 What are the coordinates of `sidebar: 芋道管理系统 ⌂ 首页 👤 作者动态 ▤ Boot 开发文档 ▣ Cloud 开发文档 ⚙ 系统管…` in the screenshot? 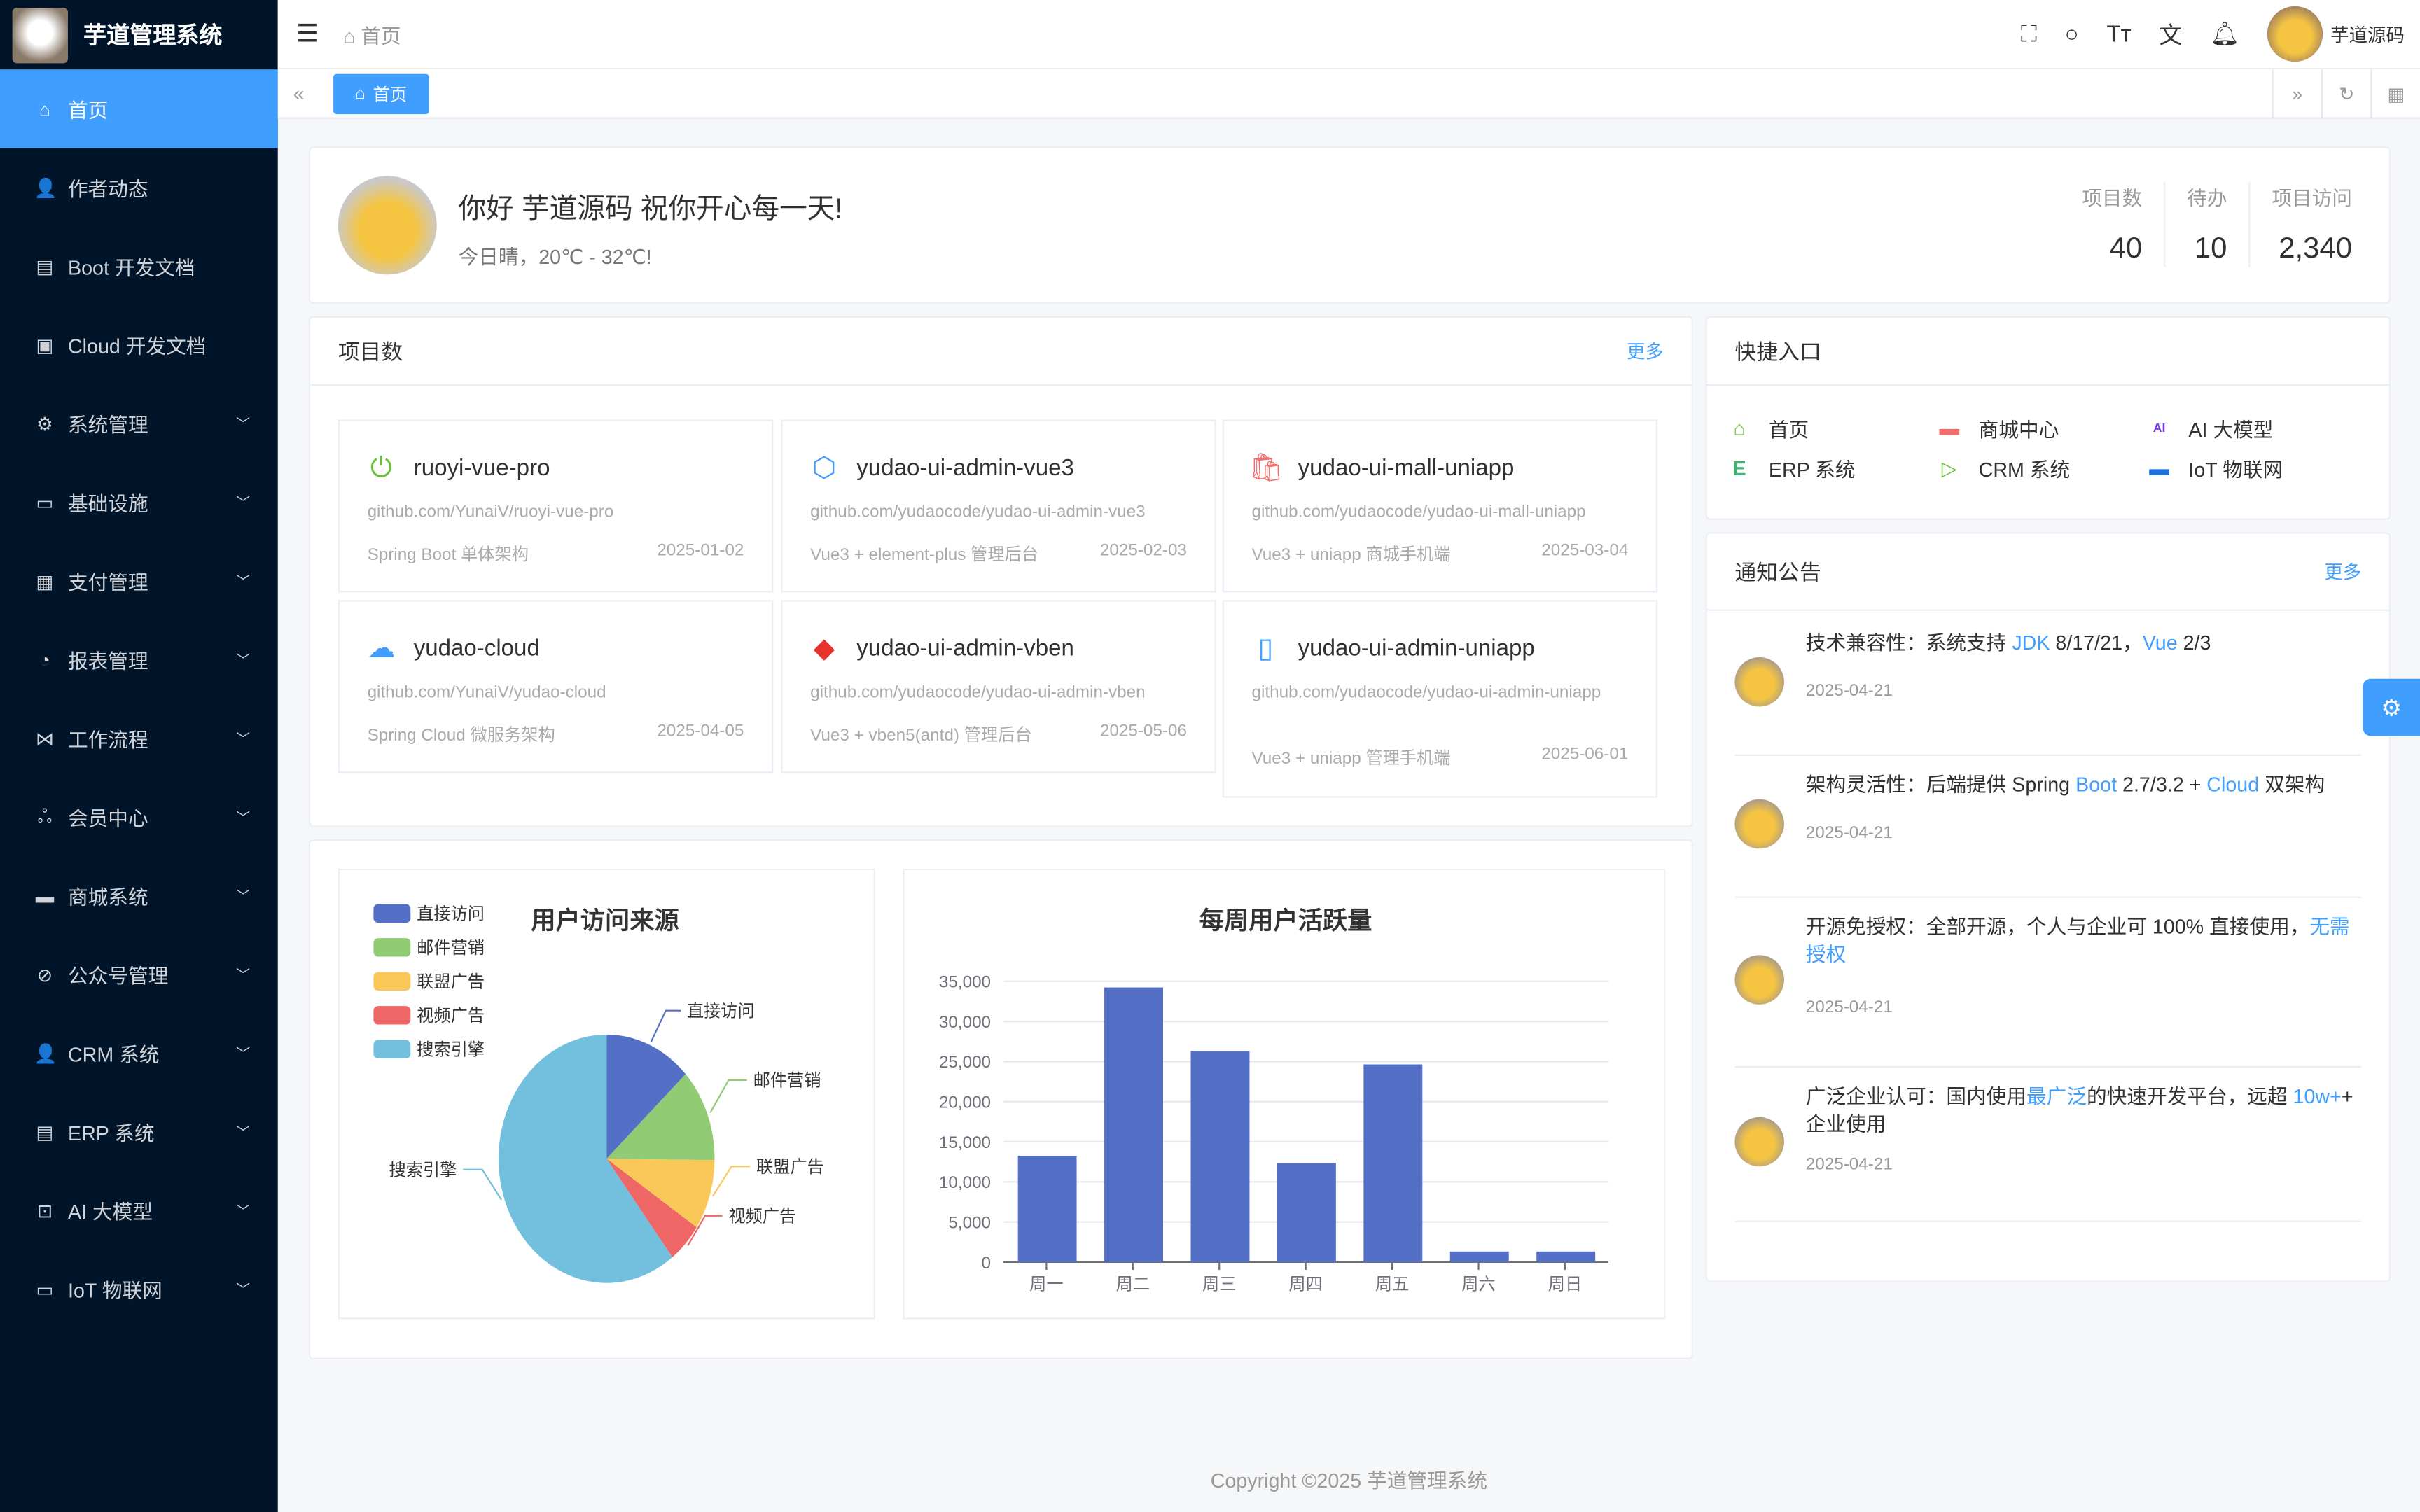 It's located at (139, 756).